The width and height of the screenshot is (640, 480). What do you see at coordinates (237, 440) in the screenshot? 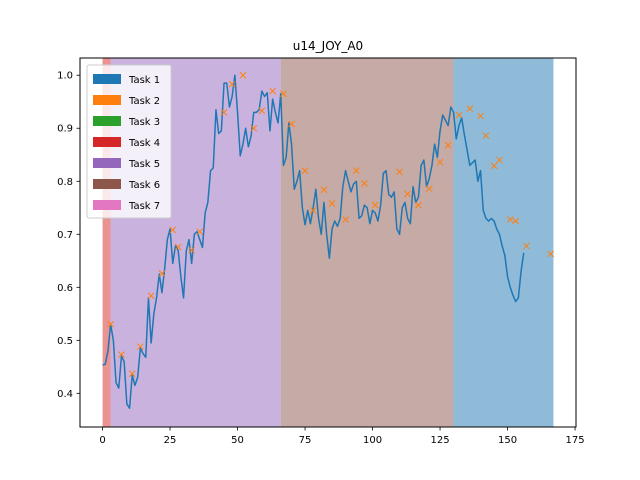
I see `x-tick-label: 50` at bounding box center [237, 440].